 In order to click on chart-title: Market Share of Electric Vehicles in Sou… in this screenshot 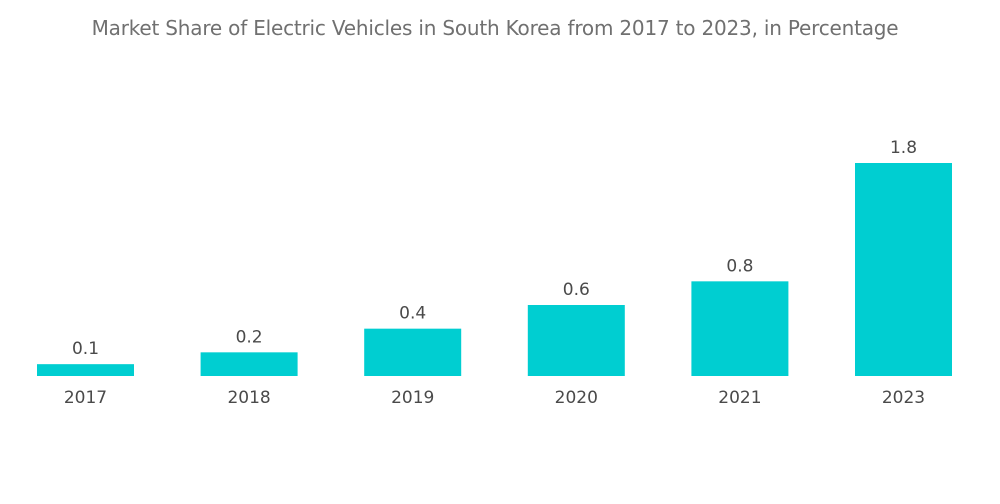, I will do `click(495, 28)`.